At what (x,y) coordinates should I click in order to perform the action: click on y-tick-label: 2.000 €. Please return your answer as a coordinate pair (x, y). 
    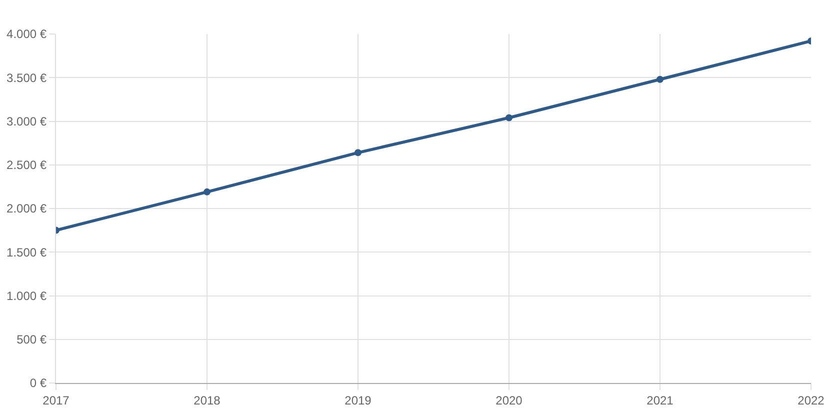
    Looking at the image, I should click on (26, 209).